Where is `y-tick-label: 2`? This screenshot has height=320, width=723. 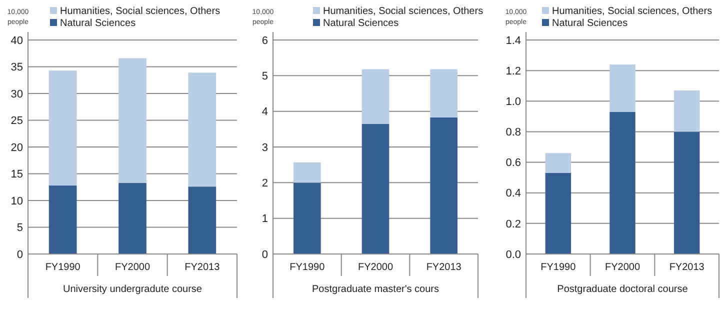 y-tick-label: 2 is located at coordinates (265, 184).